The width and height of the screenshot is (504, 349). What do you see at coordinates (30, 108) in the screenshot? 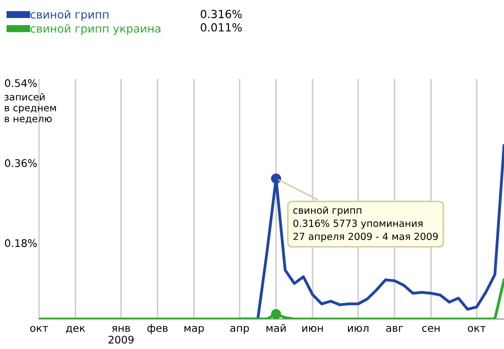
I see `y-axis-title: записей в среднем в неделю` at bounding box center [30, 108].